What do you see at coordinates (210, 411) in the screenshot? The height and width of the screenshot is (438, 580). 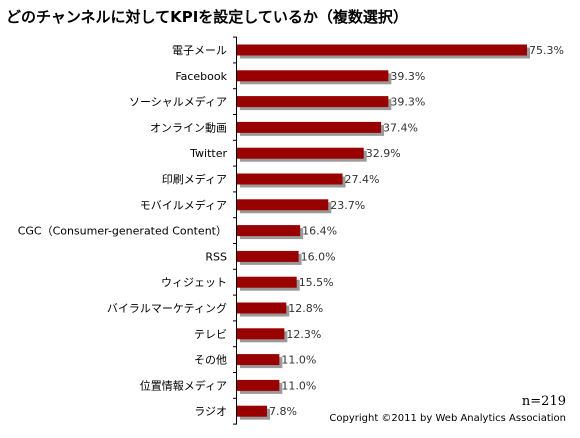 I see `category-label: ラジオ` at bounding box center [210, 411].